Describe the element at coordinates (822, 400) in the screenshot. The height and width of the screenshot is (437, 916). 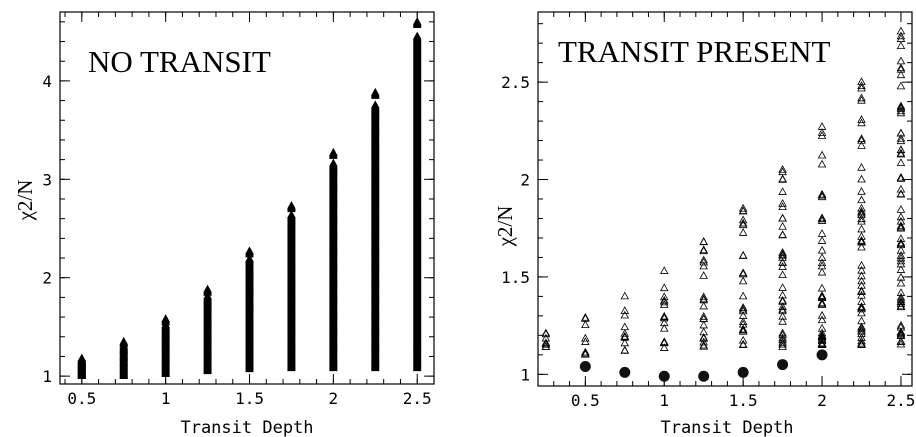
I see `x-tick-label: 2` at that location.